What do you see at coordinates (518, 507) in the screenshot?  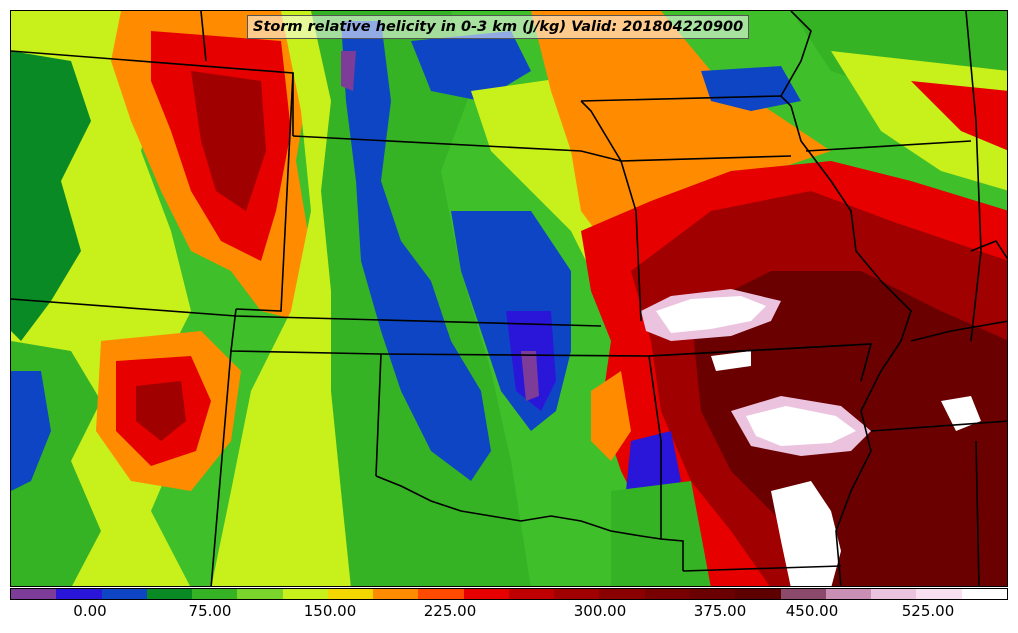 I see `boundary-red-river` at bounding box center [518, 507].